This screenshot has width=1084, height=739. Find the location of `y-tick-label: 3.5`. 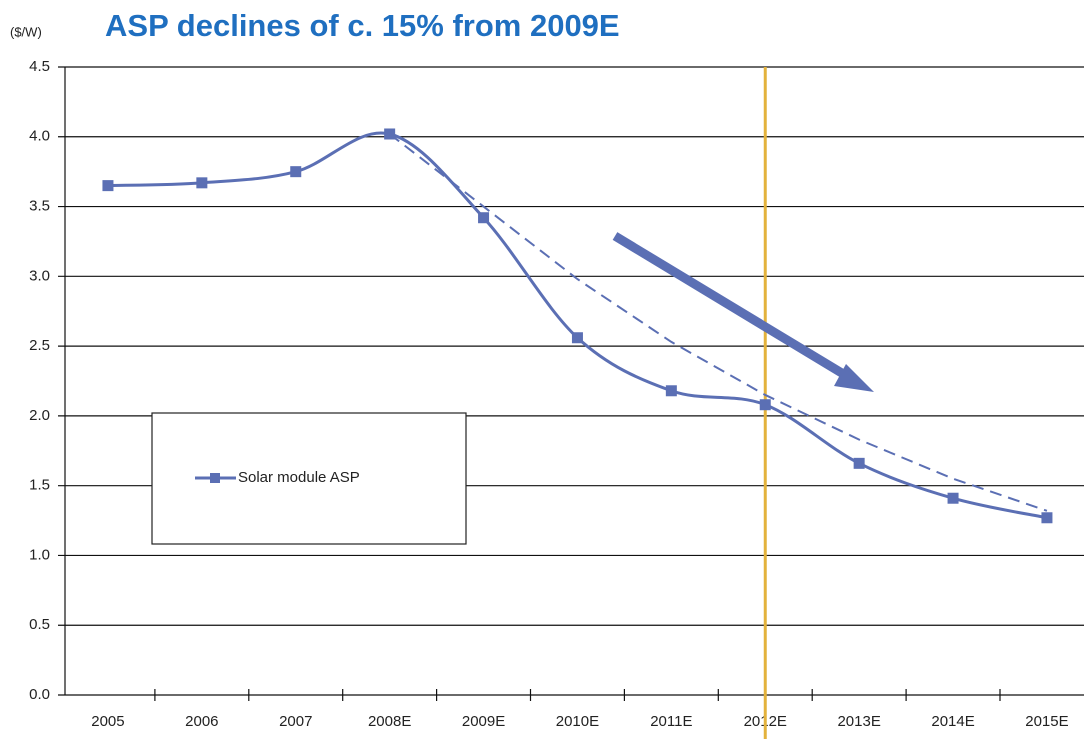

y-tick-label: 3.5 is located at coordinates (39, 206).